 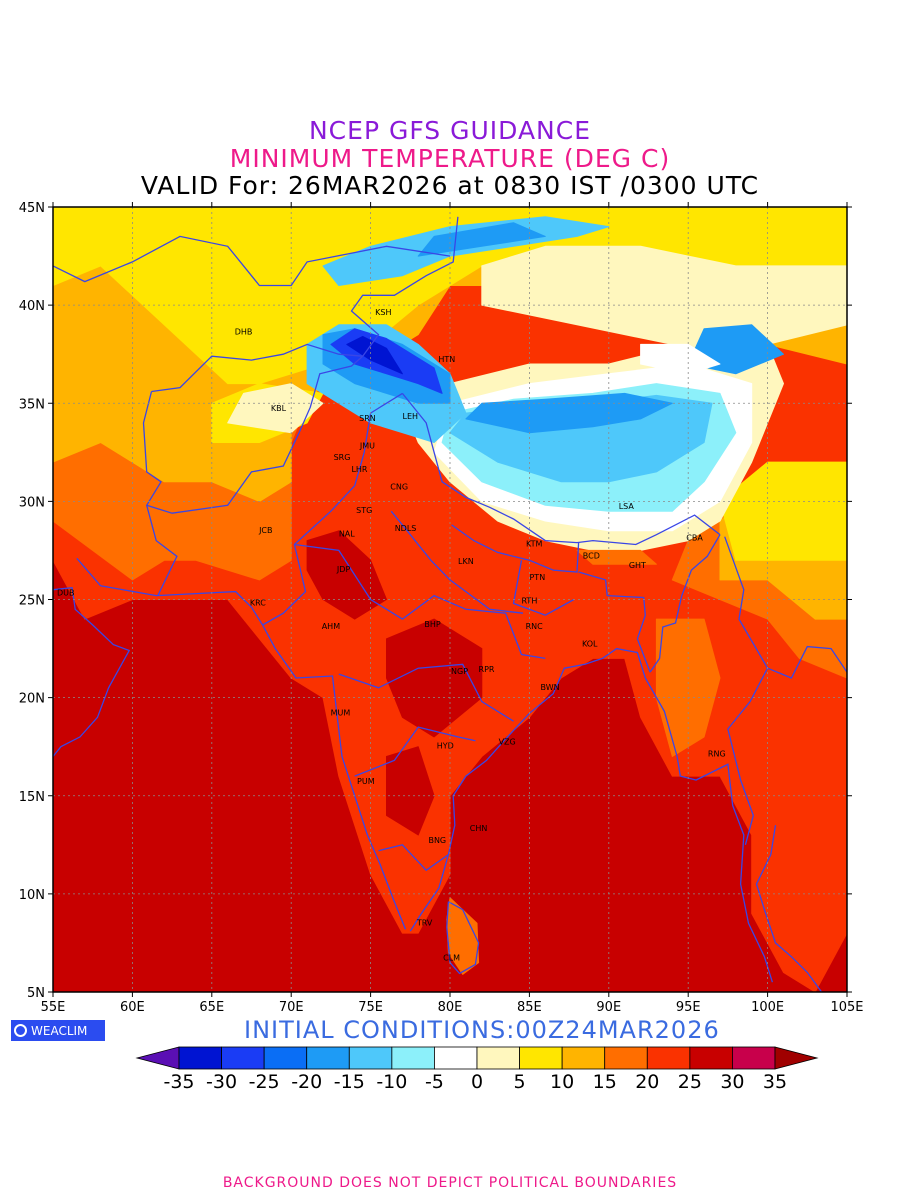 I want to click on x-tick-label: 70E, so click(x=291, y=1007).